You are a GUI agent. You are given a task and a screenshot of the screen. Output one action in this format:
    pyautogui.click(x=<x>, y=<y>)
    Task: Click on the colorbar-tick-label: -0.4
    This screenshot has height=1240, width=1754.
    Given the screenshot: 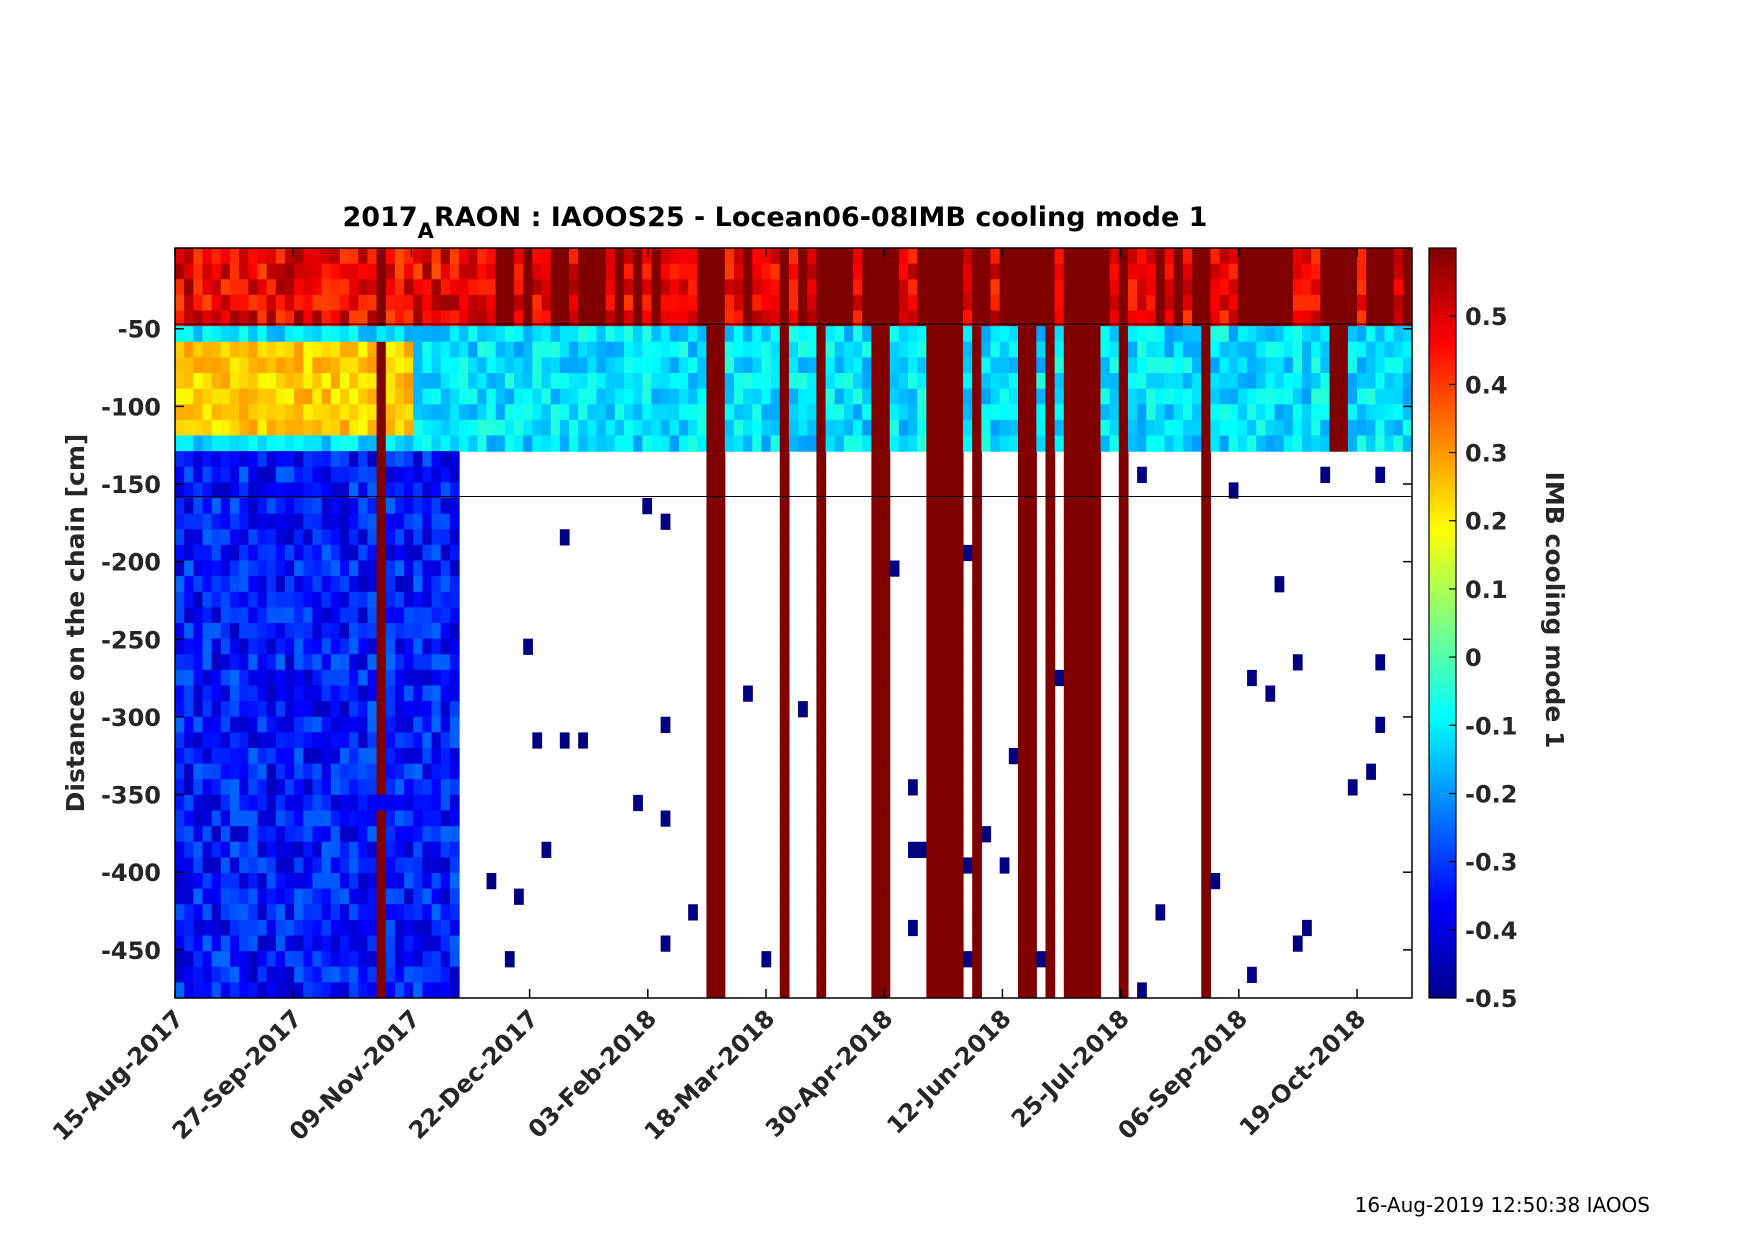 What is the action you would take?
    pyautogui.click(x=1491, y=931)
    